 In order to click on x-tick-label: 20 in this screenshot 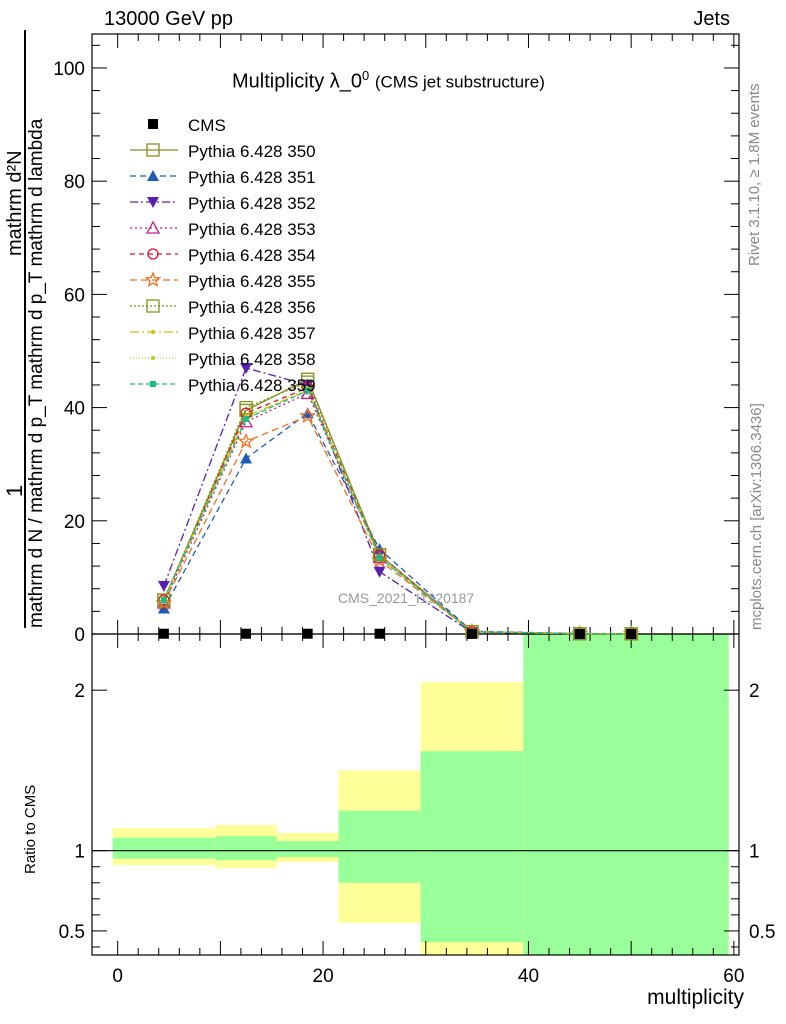, I will do `click(323, 976)`.